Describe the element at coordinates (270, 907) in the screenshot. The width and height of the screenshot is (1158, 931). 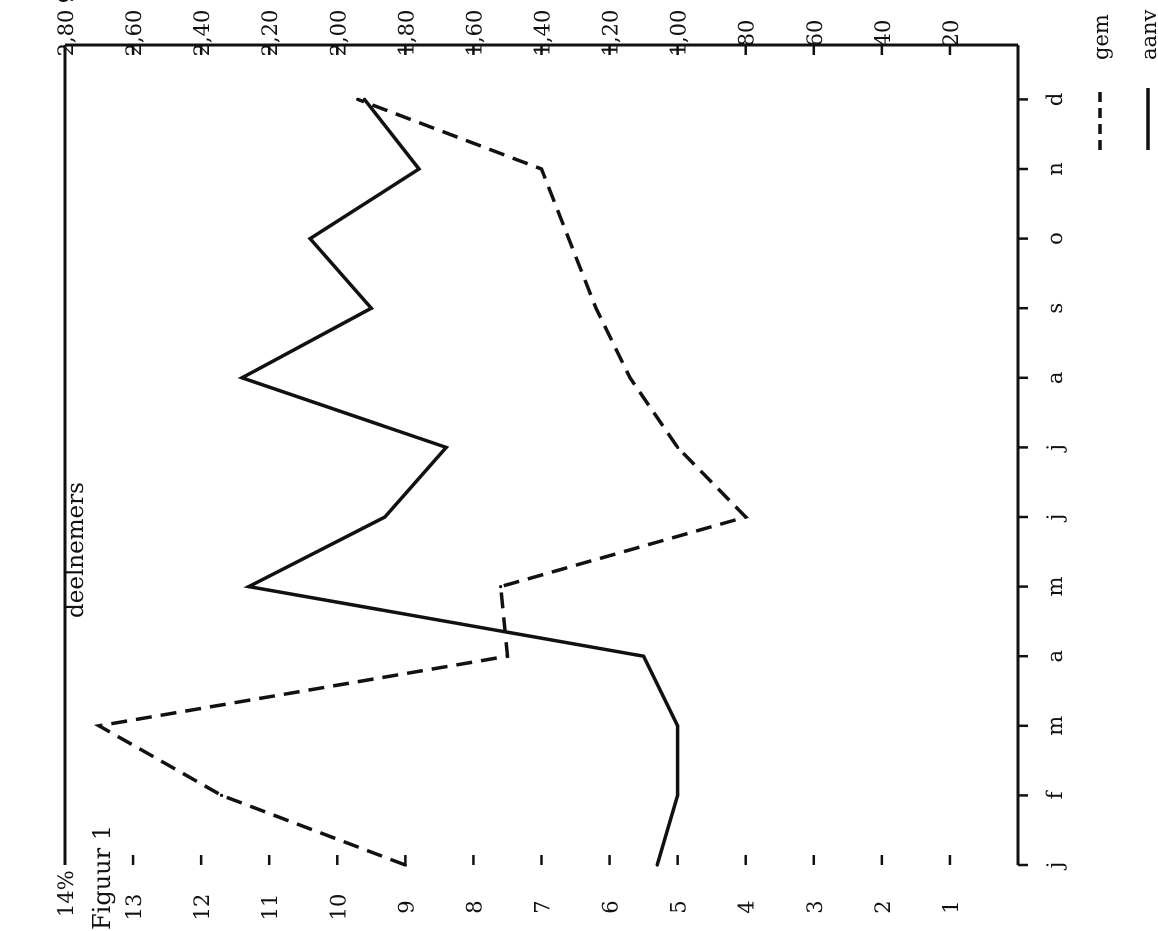
I see `left-axis-tick-label: 11` at that location.